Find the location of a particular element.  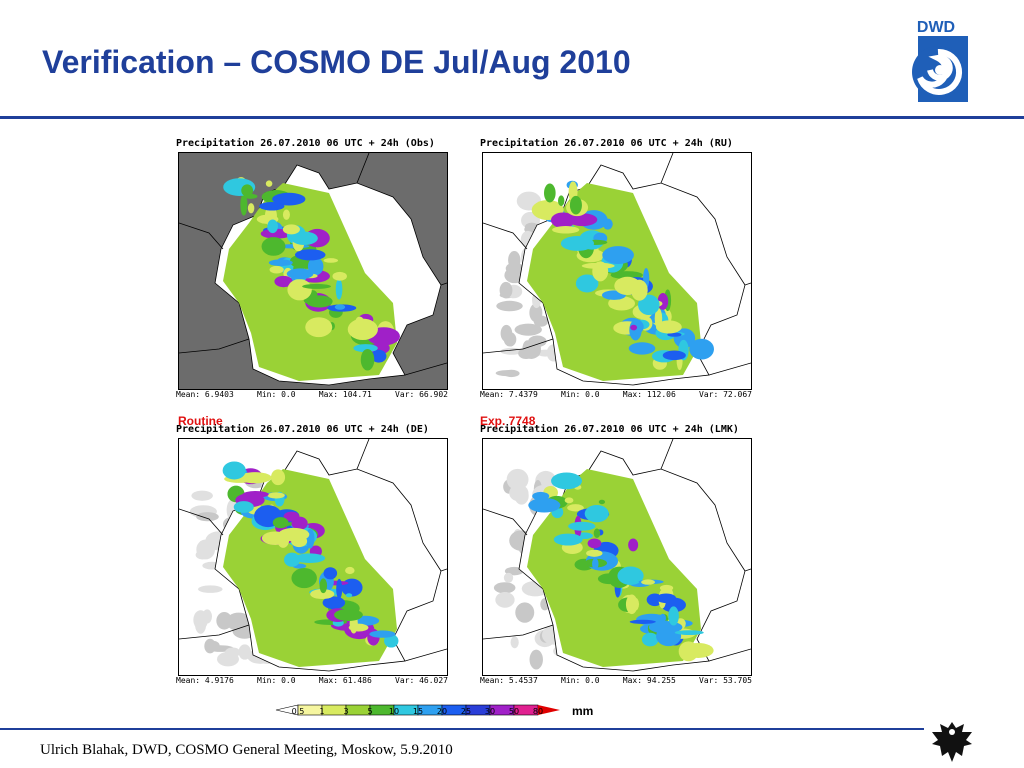

stat-max: Max: 94.255 is located at coordinates (649, 680).